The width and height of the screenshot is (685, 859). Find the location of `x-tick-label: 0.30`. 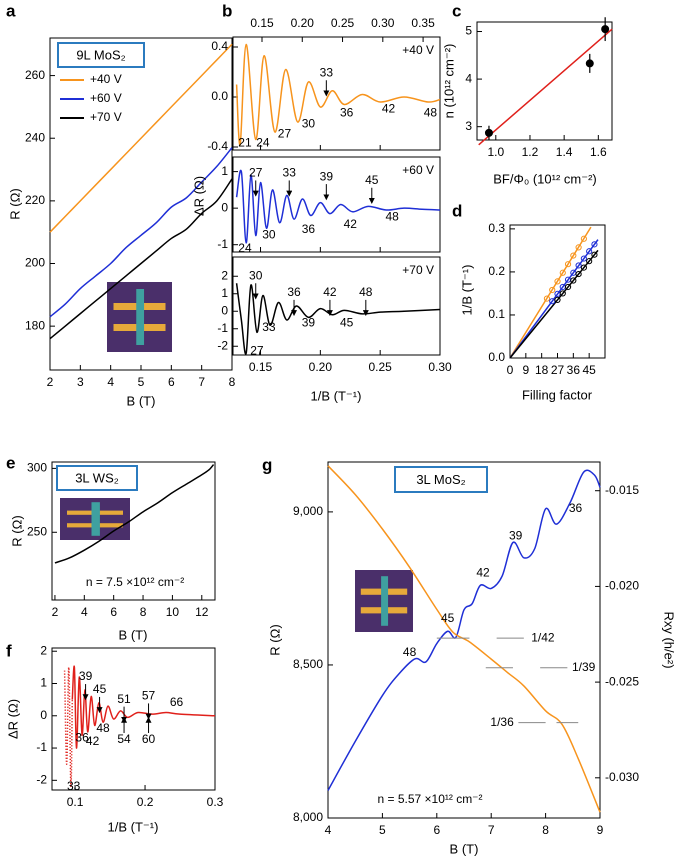

x-tick-label: 0.30 is located at coordinates (440, 367).